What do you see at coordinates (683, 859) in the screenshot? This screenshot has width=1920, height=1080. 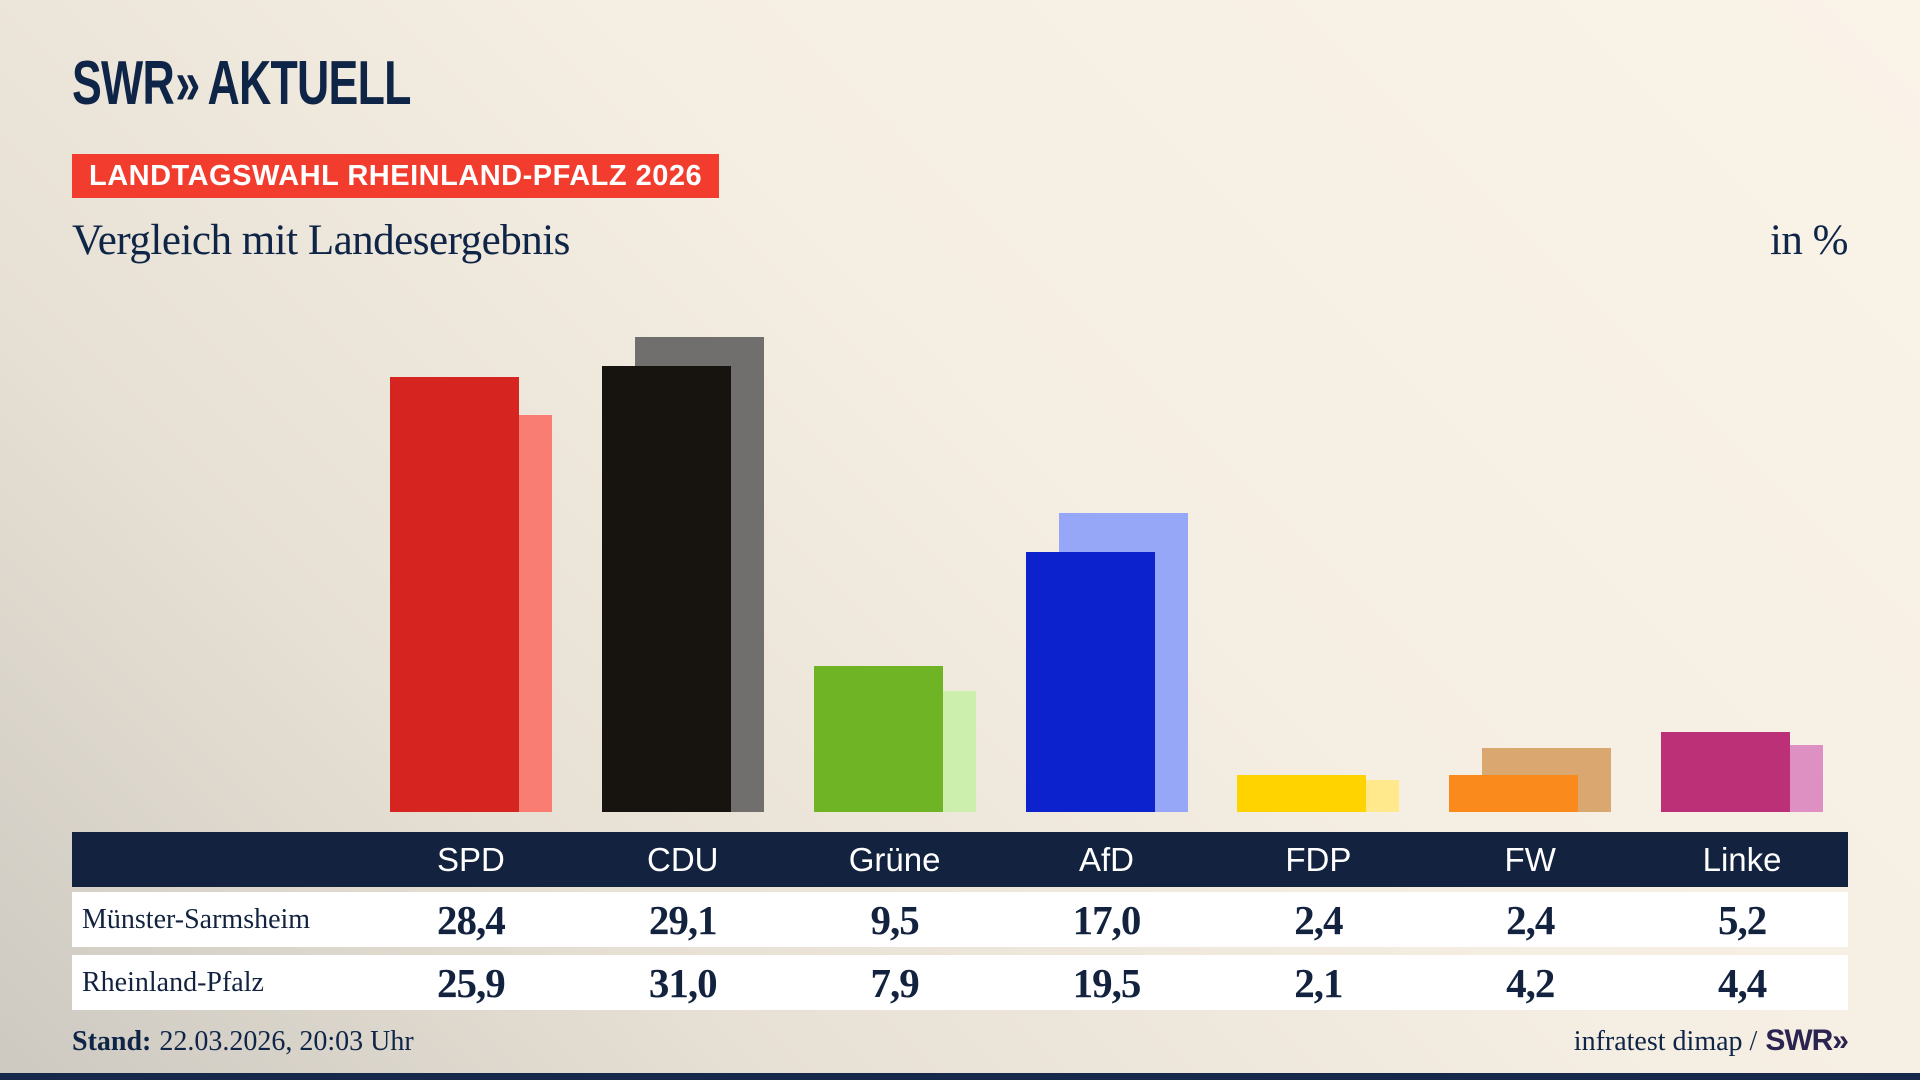 I see `table-header-cdu: CDU` at bounding box center [683, 859].